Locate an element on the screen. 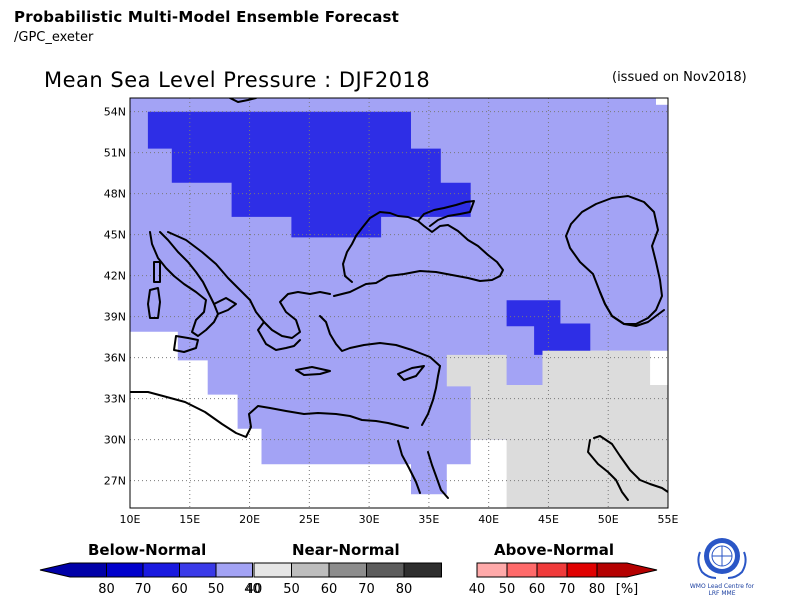 The width and height of the screenshot is (800, 600). coast-red-sea-west is located at coordinates (409, 467).